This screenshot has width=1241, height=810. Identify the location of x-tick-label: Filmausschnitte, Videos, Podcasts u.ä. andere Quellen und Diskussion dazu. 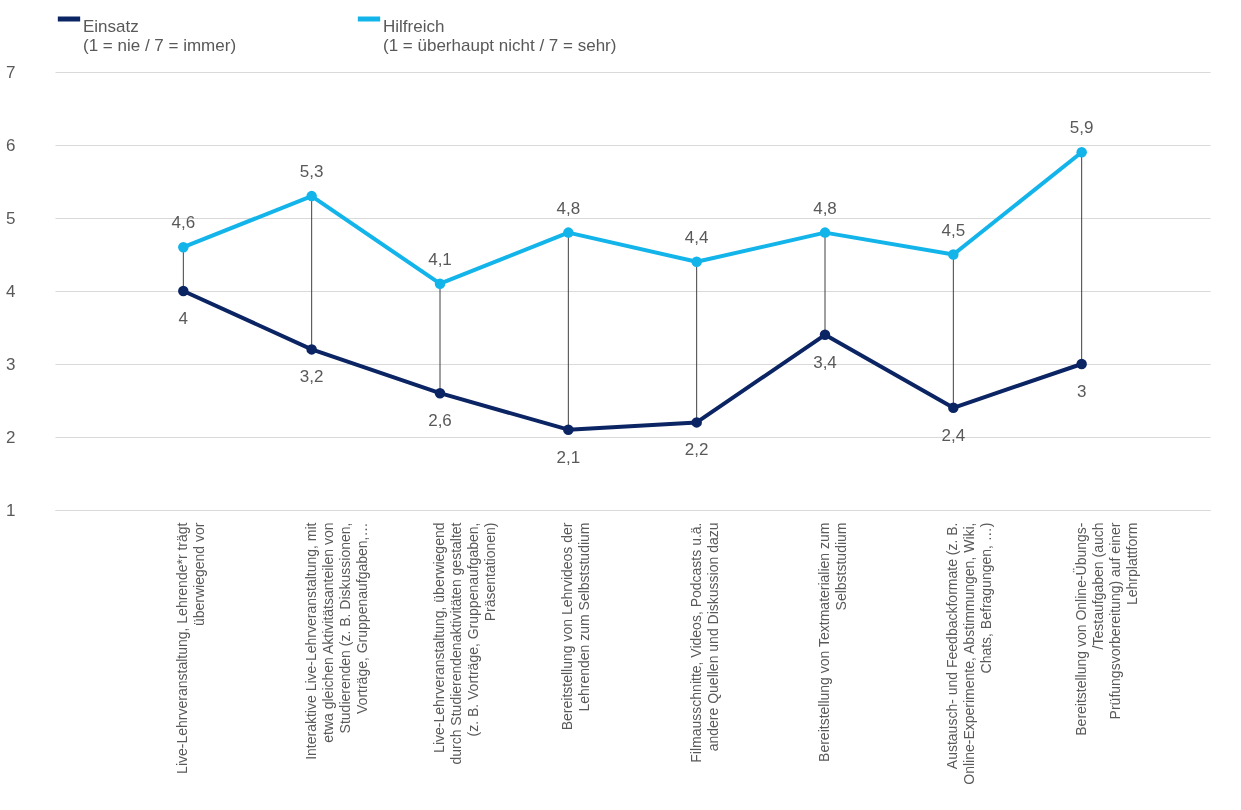
(704, 642).